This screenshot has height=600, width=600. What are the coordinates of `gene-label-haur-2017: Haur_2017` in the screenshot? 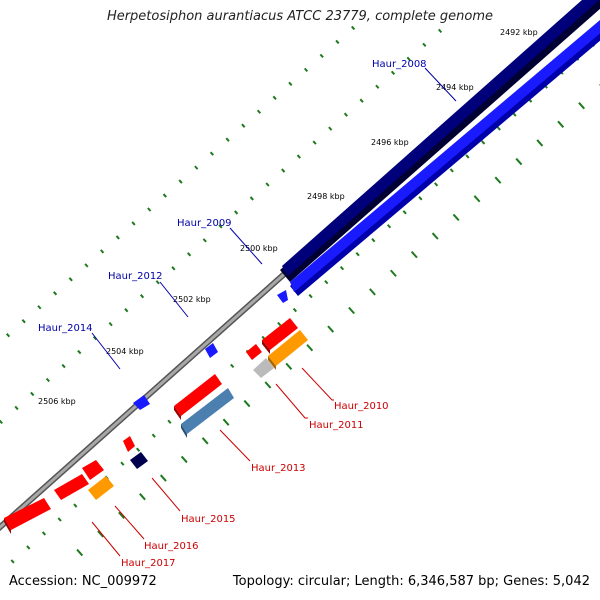 It's located at (148, 563).